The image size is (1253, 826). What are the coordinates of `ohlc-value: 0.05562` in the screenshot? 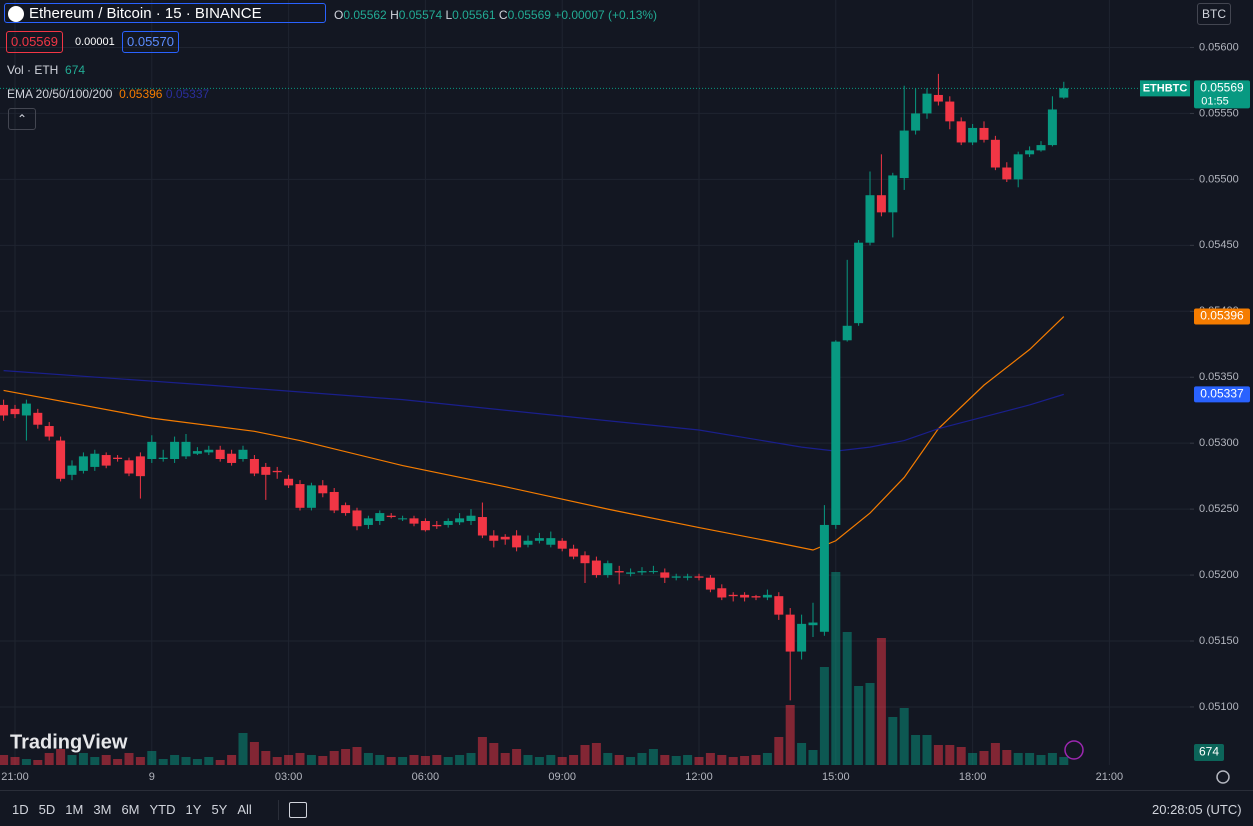 It's located at (365, 15).